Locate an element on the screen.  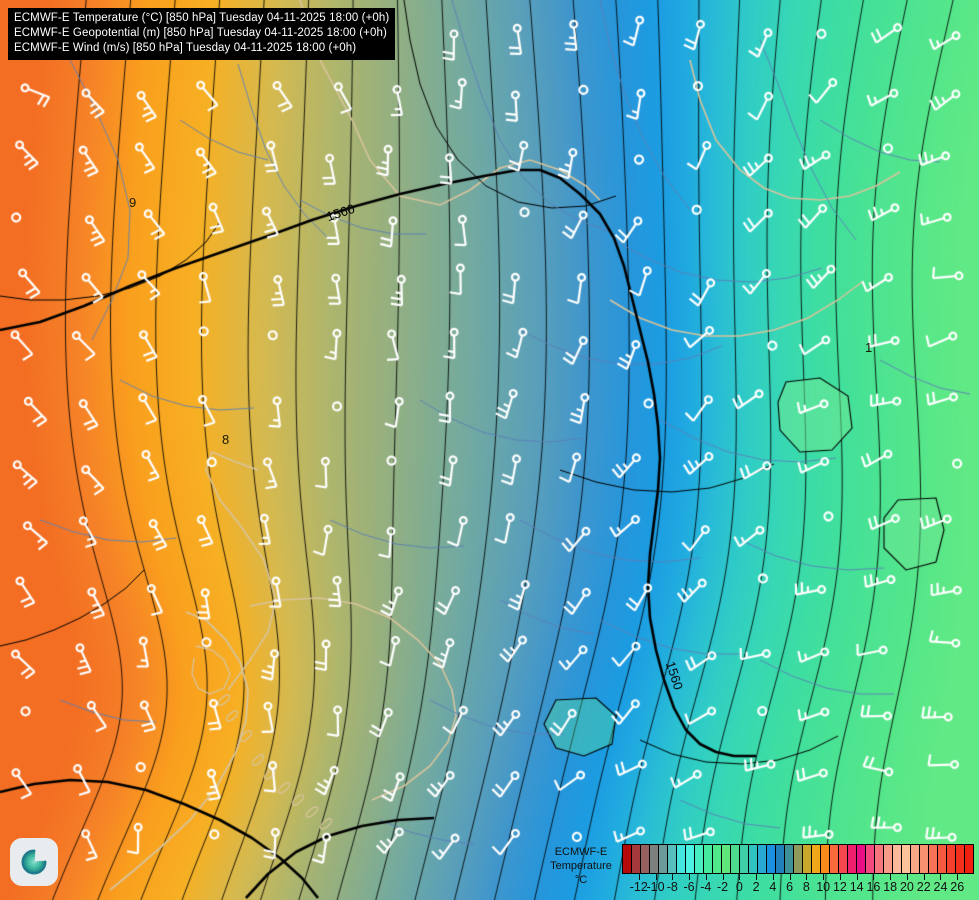
colorbar-tick-label: 22 is located at coordinates (923, 887).